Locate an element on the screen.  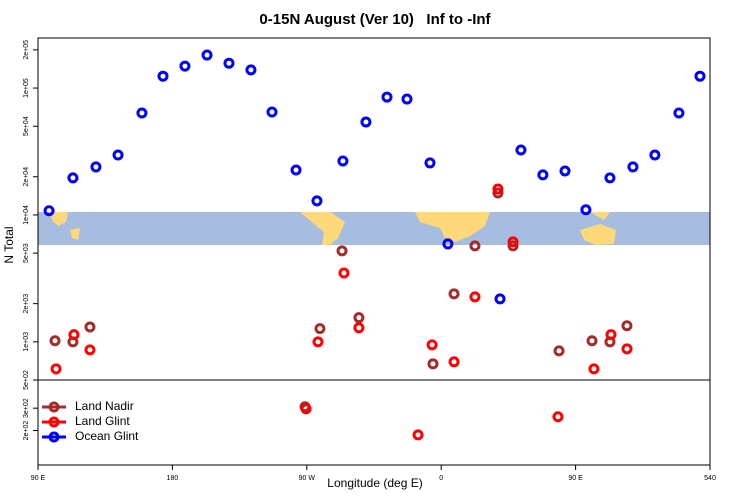
y-axis-label: N Total is located at coordinates (9, 244).